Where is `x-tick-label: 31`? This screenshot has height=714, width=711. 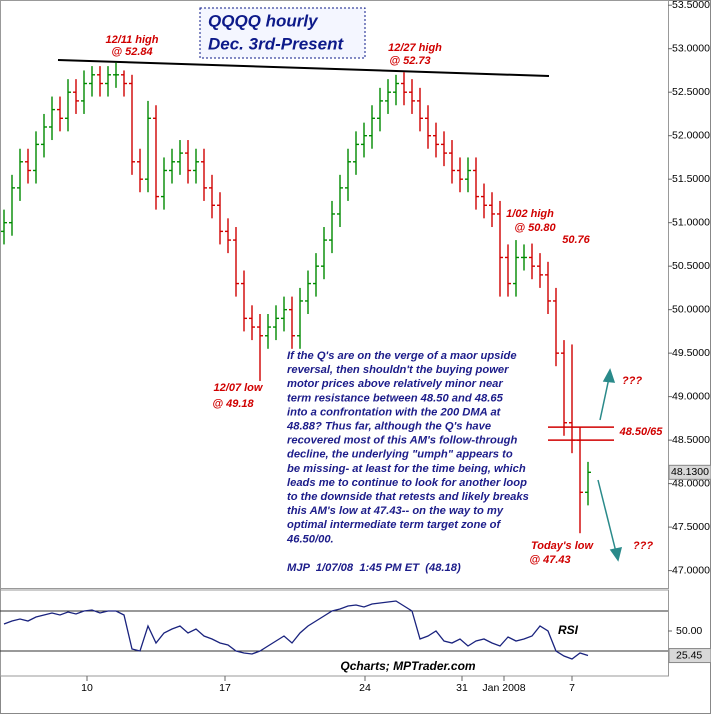 x-tick-label: 31 is located at coordinates (462, 688).